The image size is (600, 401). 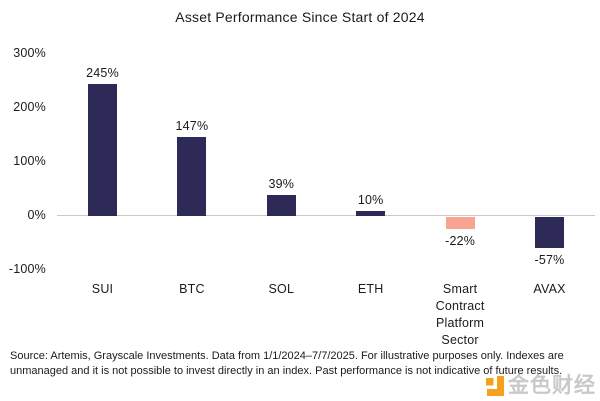 What do you see at coordinates (549, 232) in the screenshot?
I see `bar-avax` at bounding box center [549, 232].